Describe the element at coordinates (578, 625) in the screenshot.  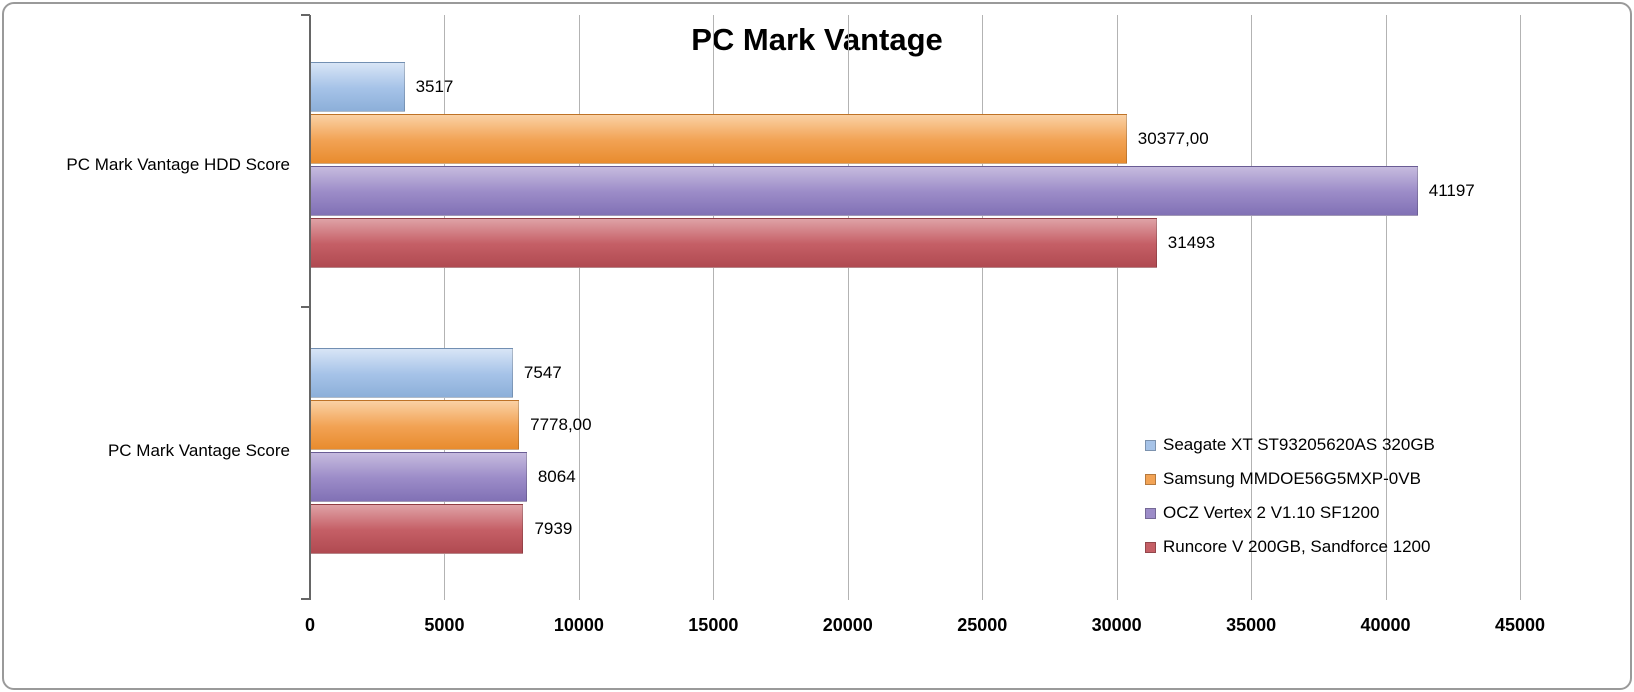
I see `x-axis-tick-label: 10000` at that location.